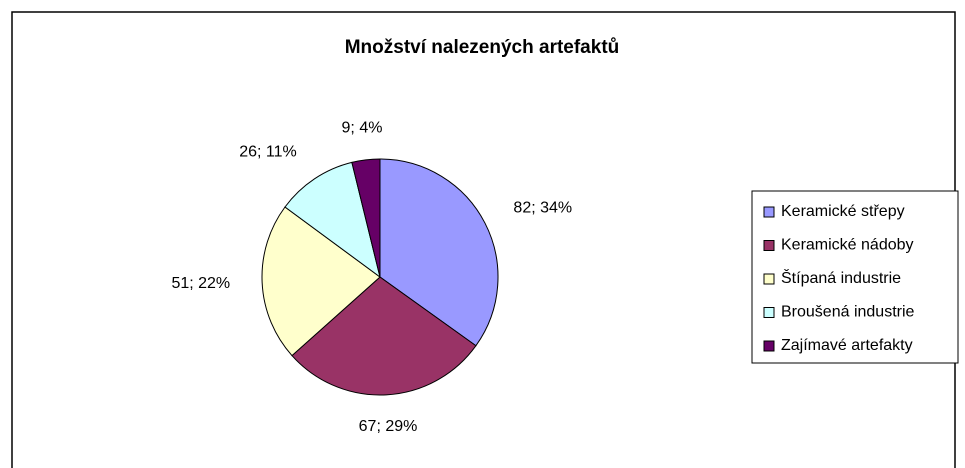  I want to click on legend-label: Keramické nádoby, so click(847, 245).